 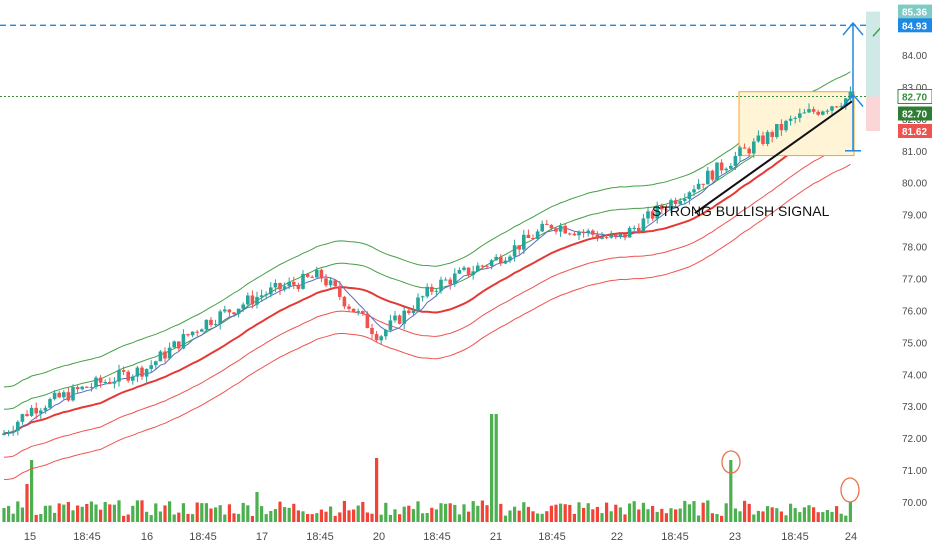 What do you see at coordinates (915, 25) in the screenshot?
I see `target-price-tag-bg` at bounding box center [915, 25].